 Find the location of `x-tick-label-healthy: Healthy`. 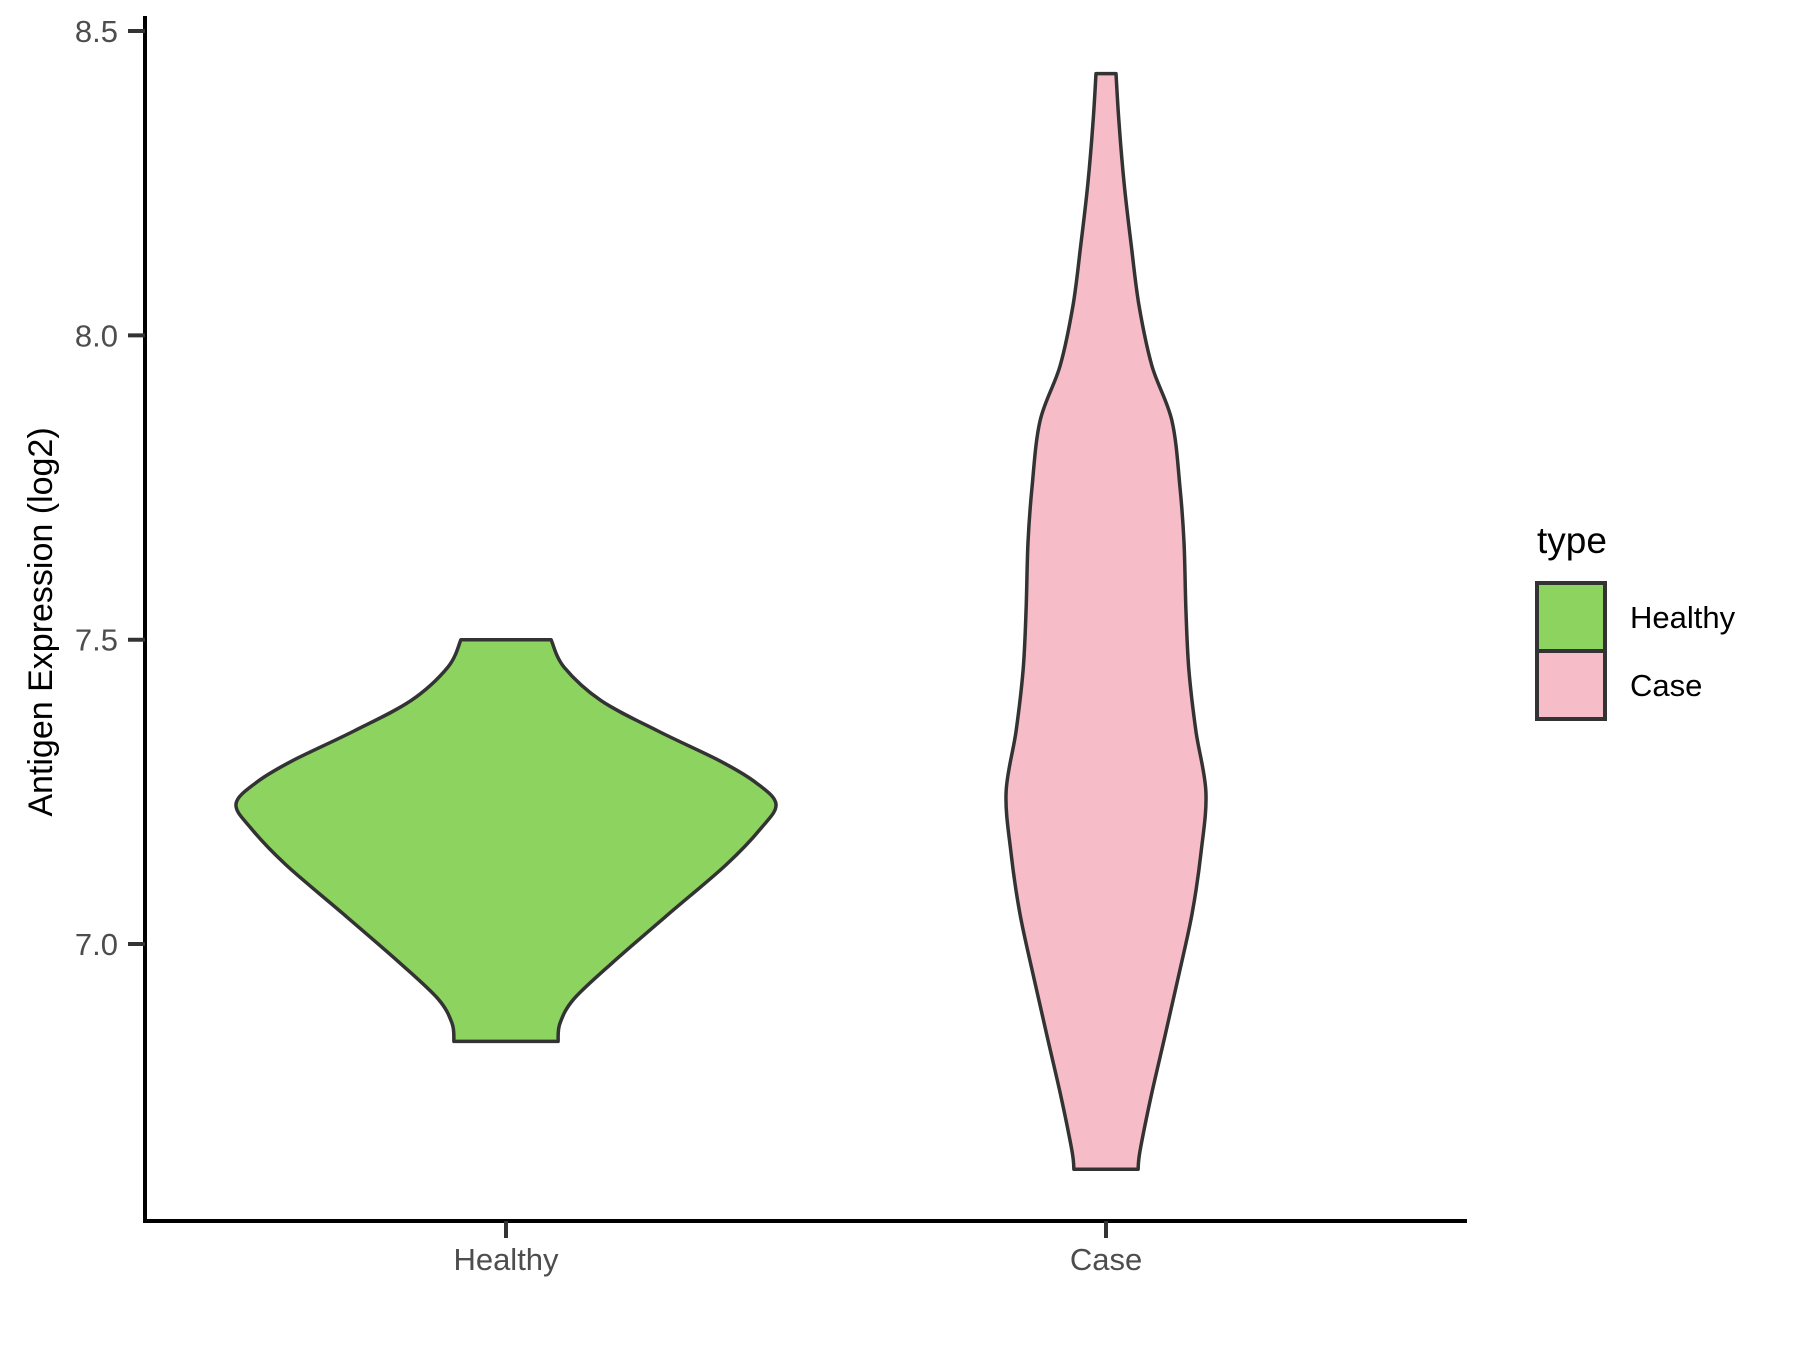

x-tick-label-healthy: Healthy is located at coordinates (506, 1259).